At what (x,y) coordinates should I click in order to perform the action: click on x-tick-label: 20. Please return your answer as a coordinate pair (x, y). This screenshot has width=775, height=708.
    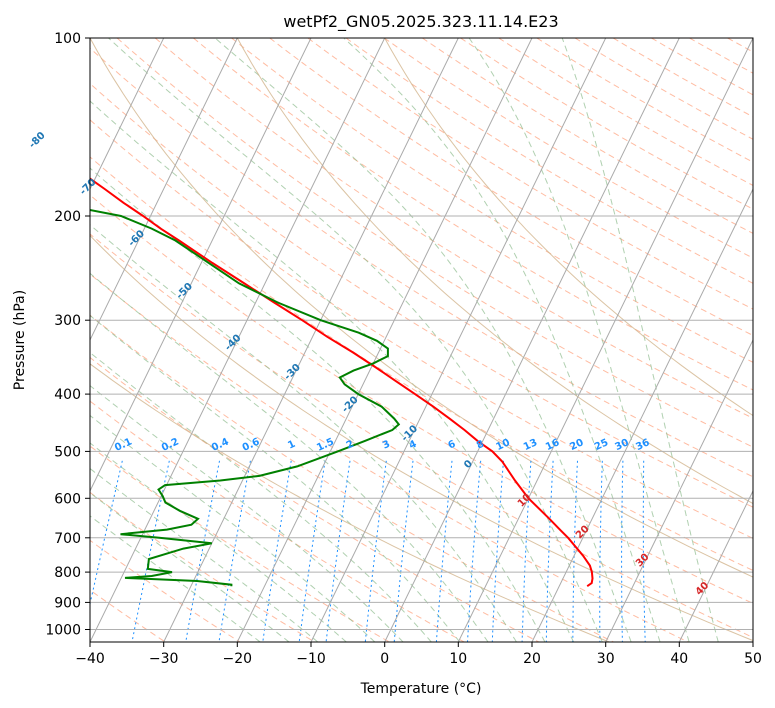
    Looking at the image, I should click on (532, 659).